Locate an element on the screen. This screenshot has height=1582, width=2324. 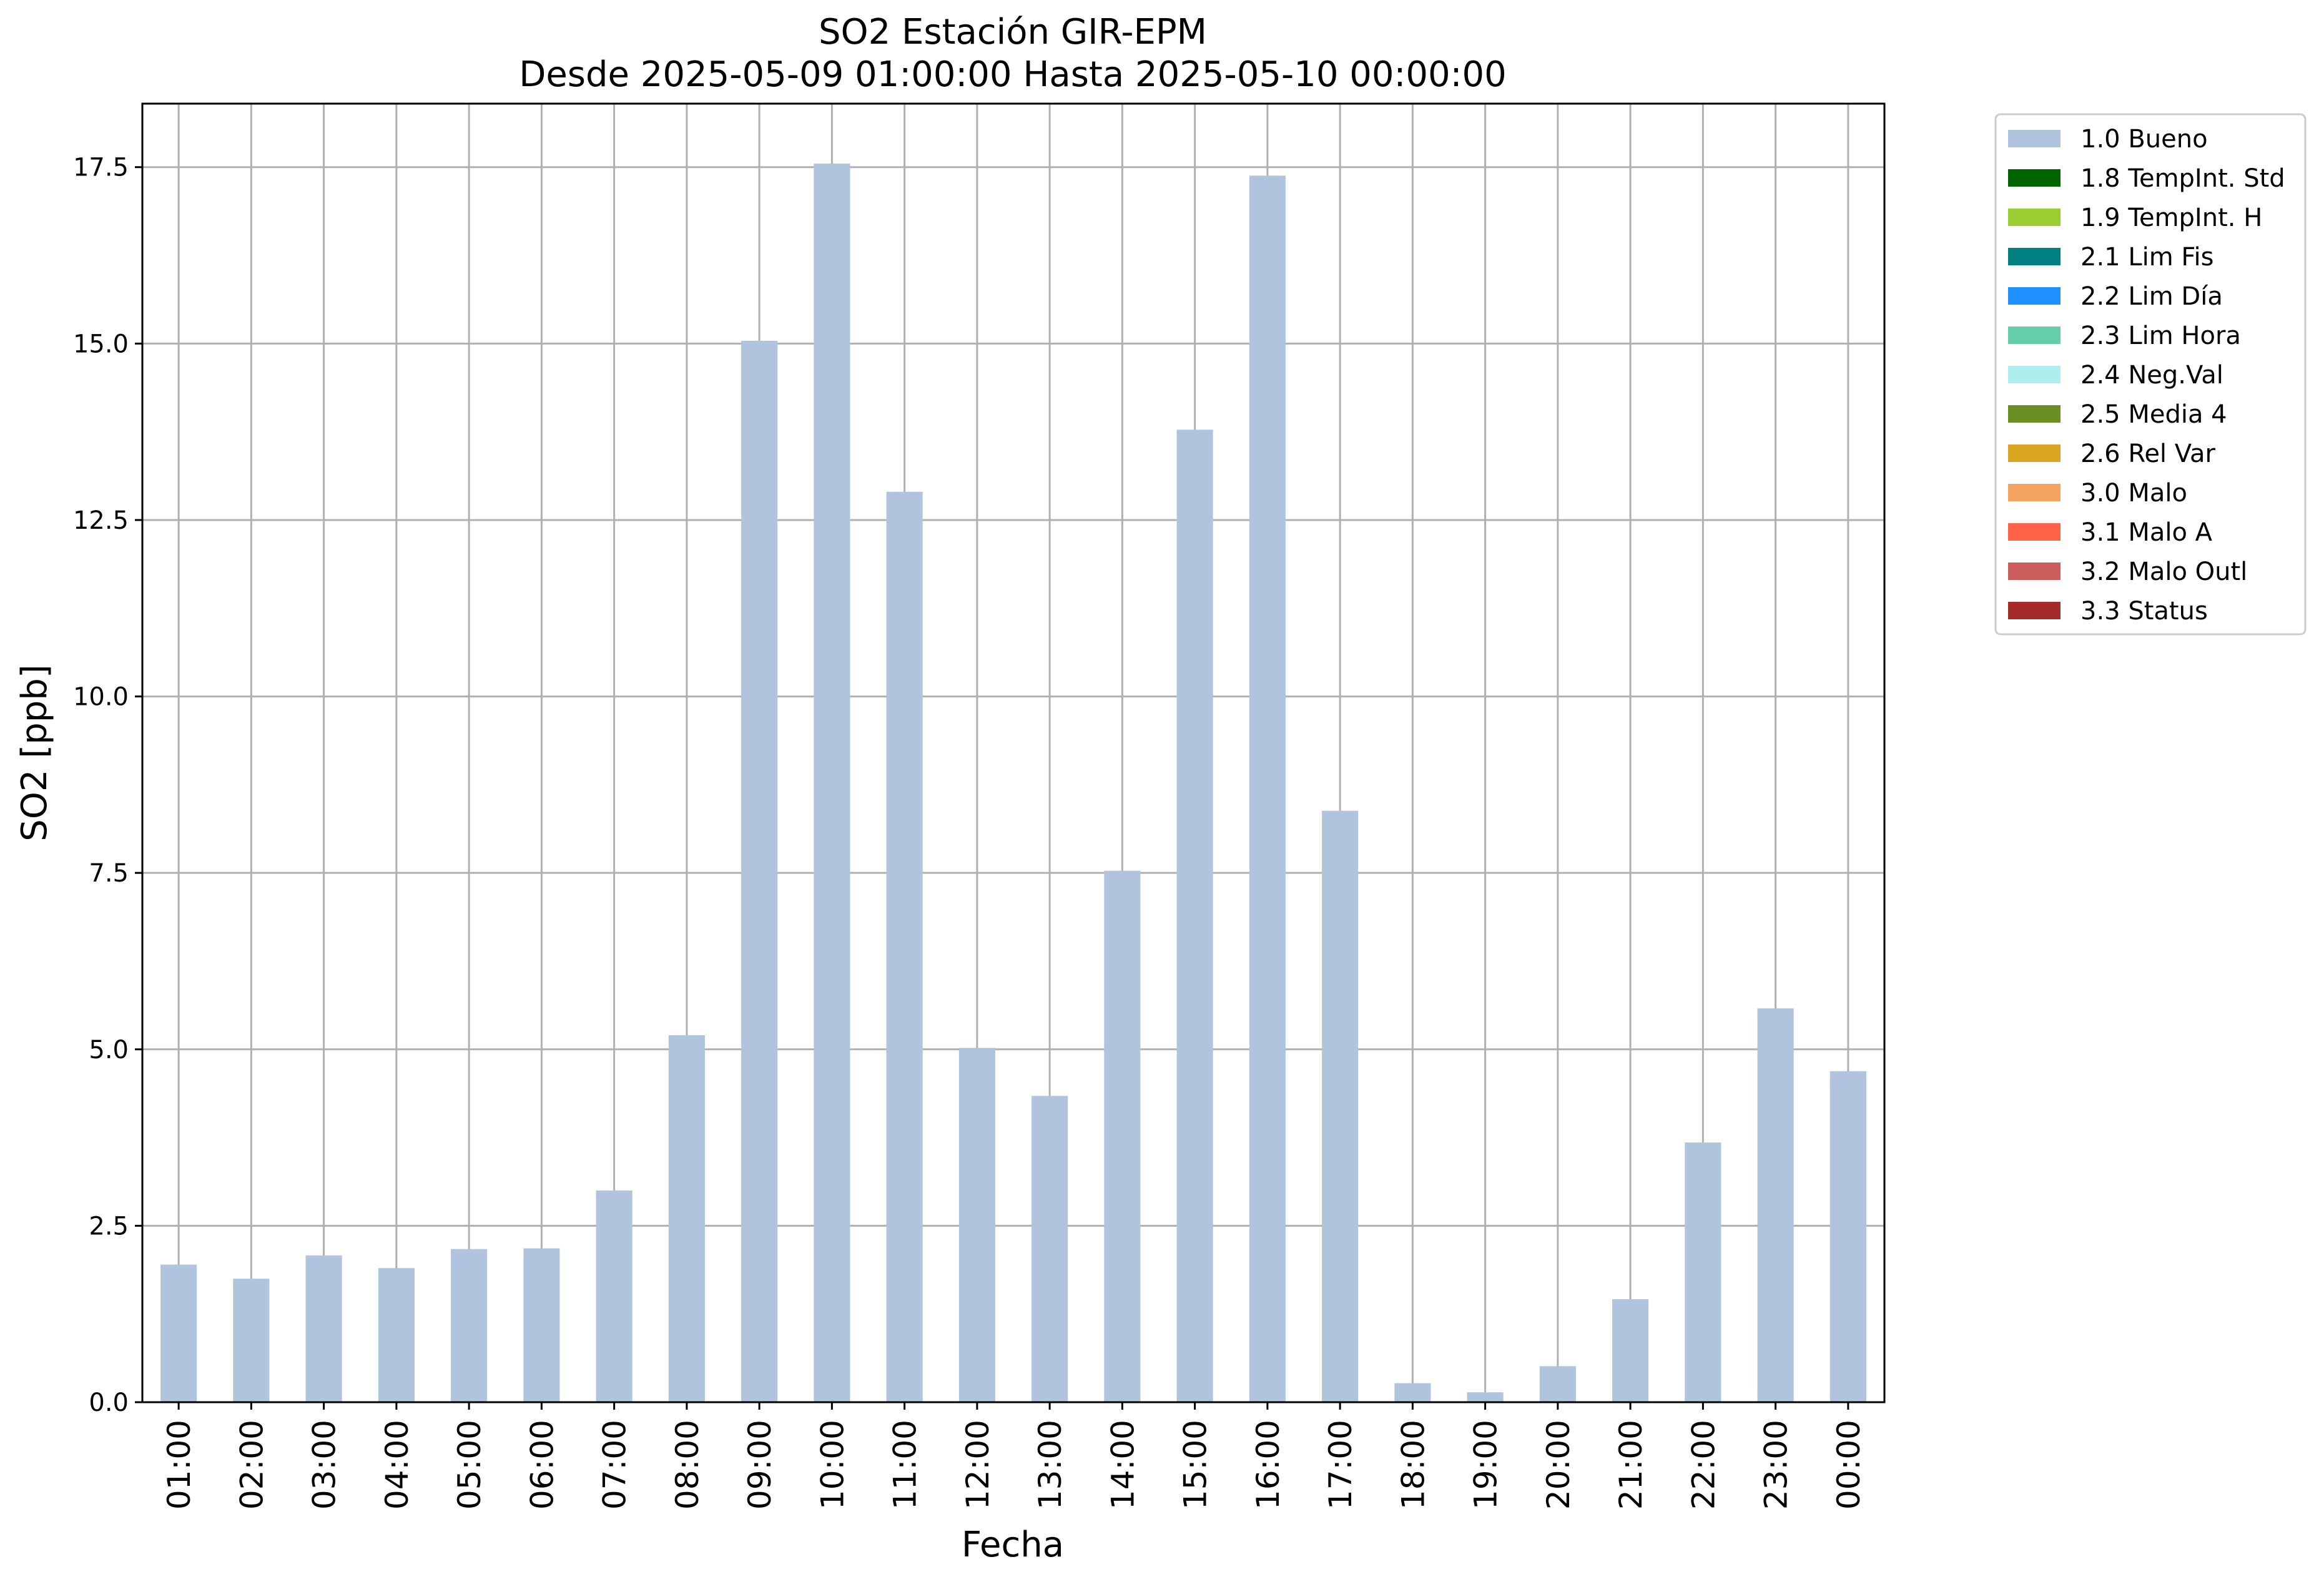
x-tick-label: 01:00 is located at coordinates (179, 1465).